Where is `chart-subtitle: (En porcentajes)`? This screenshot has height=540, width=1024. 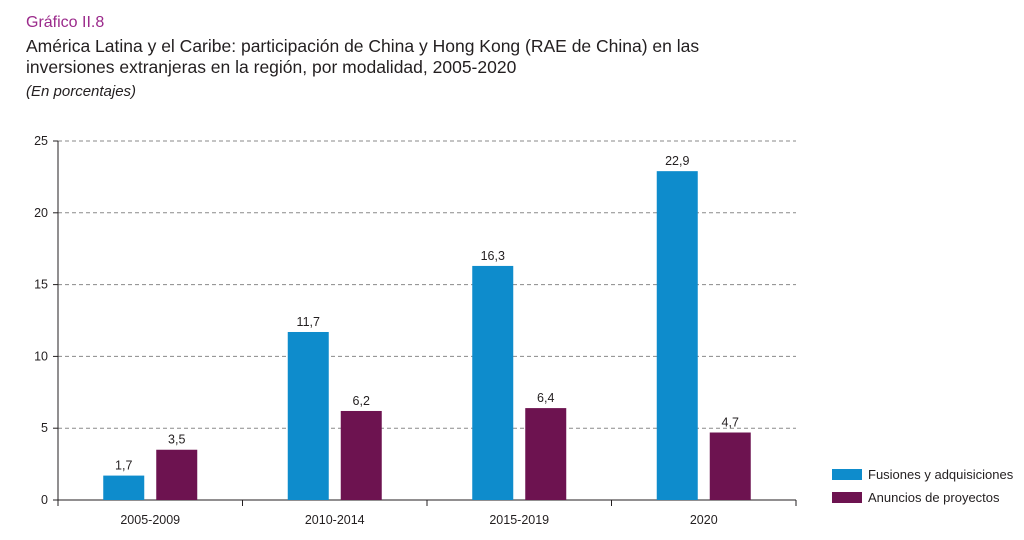 chart-subtitle: (En porcentajes) is located at coordinates (81, 91).